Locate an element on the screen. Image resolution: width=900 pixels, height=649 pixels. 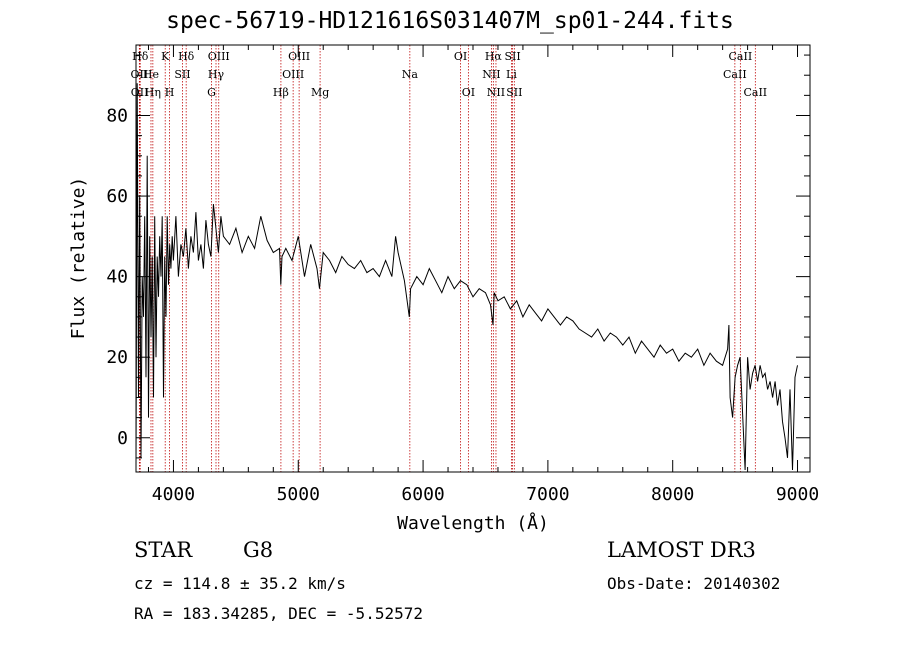
x-tick-label: 9000 is located at coordinates (797, 494).